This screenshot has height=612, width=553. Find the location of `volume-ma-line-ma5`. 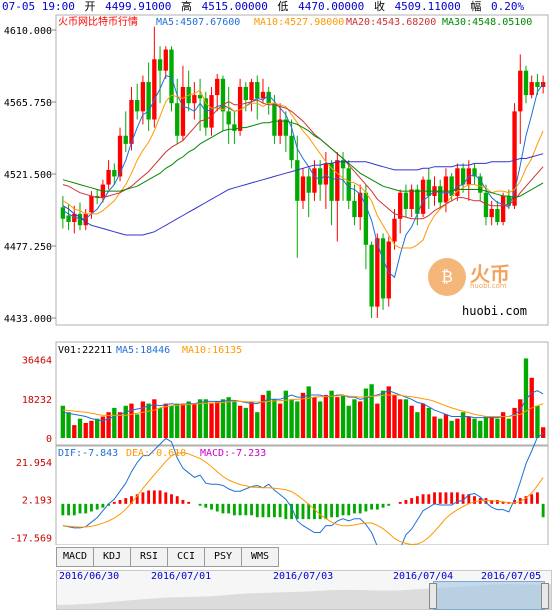

volume-ma-line-ma5 is located at coordinates (303, 406).